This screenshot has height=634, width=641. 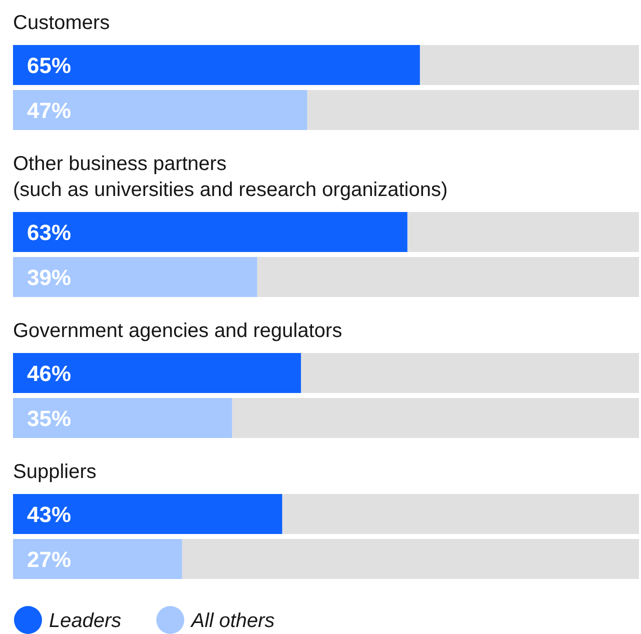 I want to click on data-label: 43%, so click(x=49, y=514).